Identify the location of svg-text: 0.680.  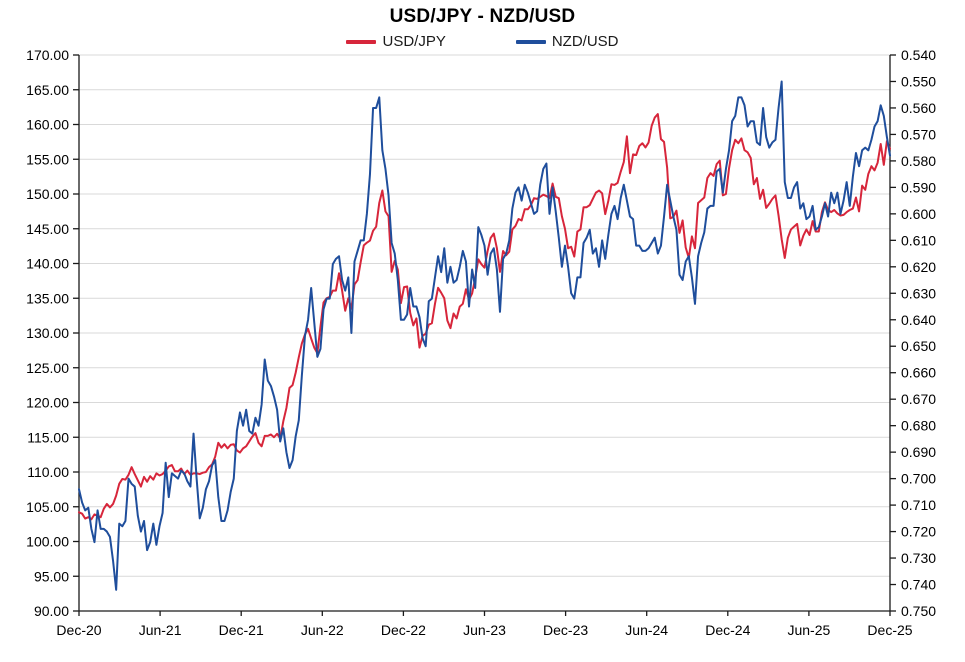
(918, 426).